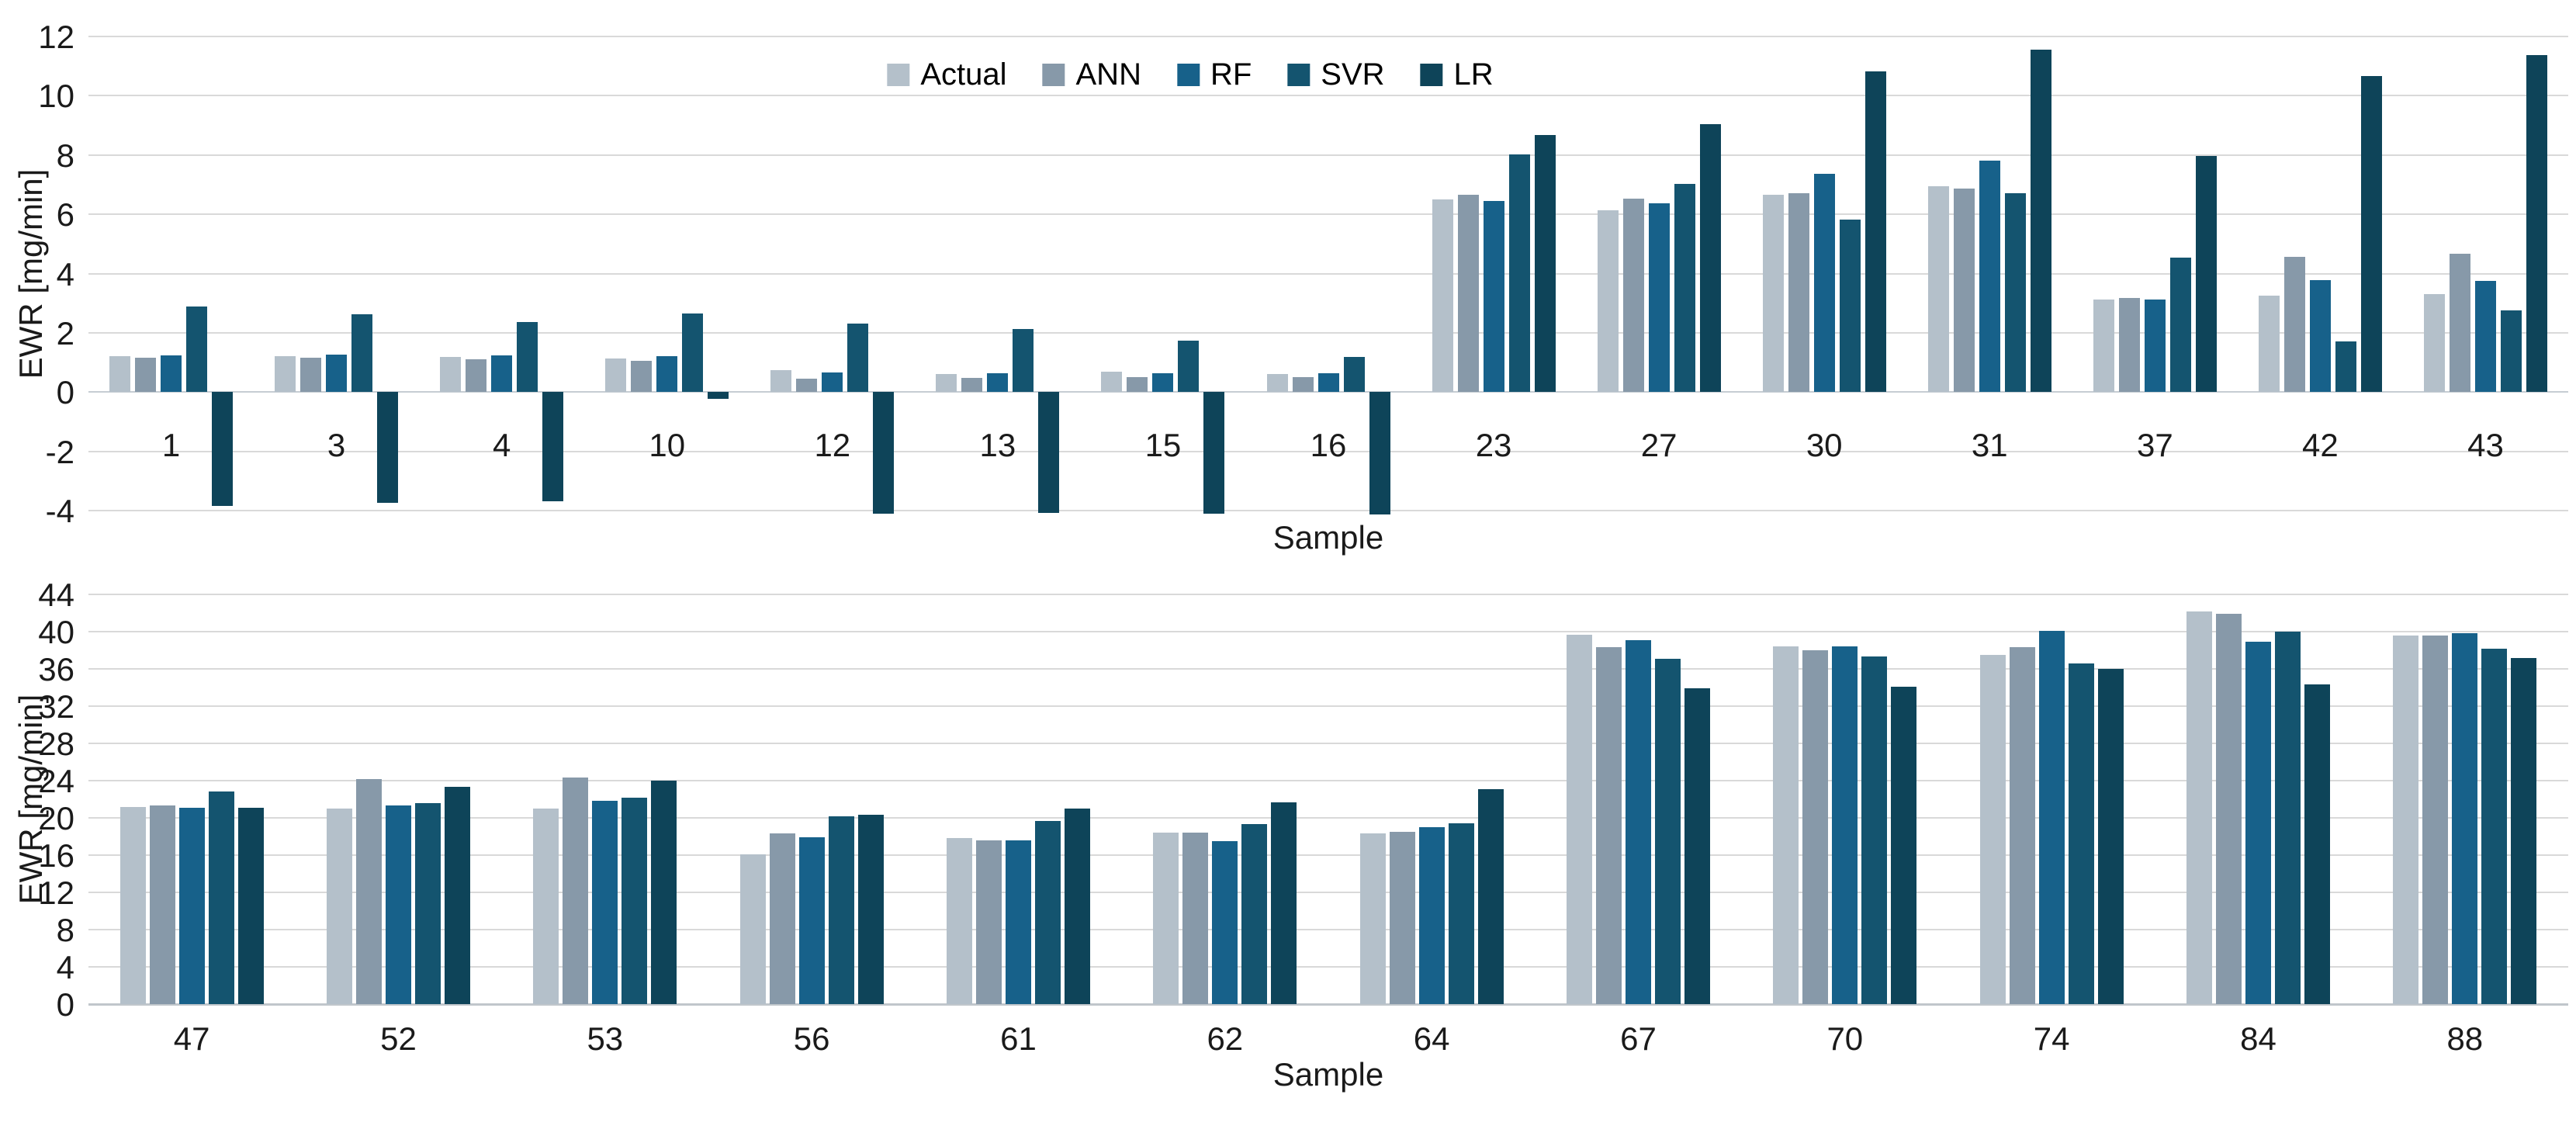 This screenshot has width=2576, height=1143. I want to click on y-tick-label: 20, so click(56, 818).